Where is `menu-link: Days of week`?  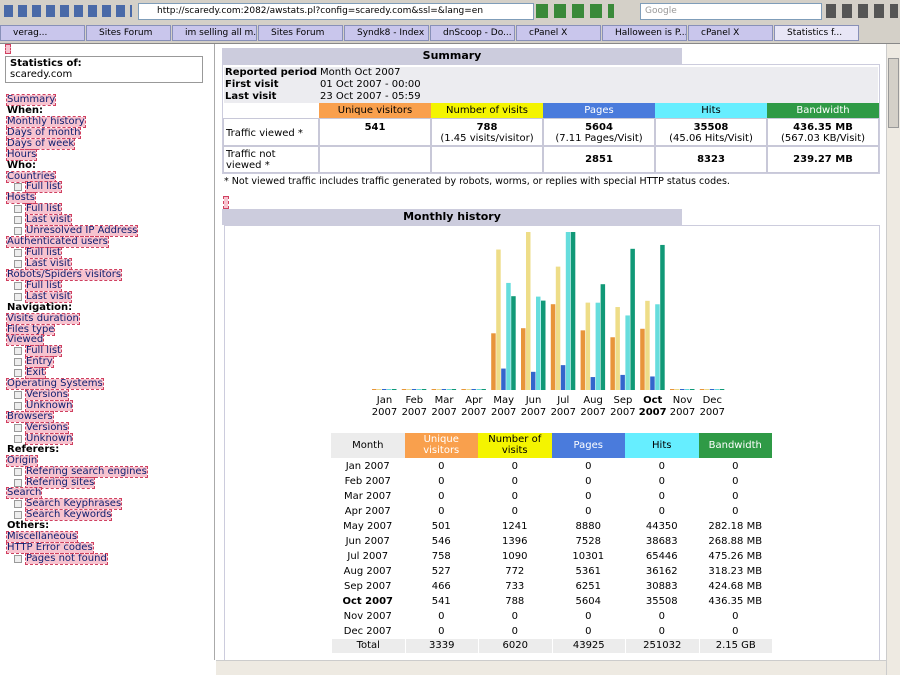 menu-link: Days of week is located at coordinates (40, 143).